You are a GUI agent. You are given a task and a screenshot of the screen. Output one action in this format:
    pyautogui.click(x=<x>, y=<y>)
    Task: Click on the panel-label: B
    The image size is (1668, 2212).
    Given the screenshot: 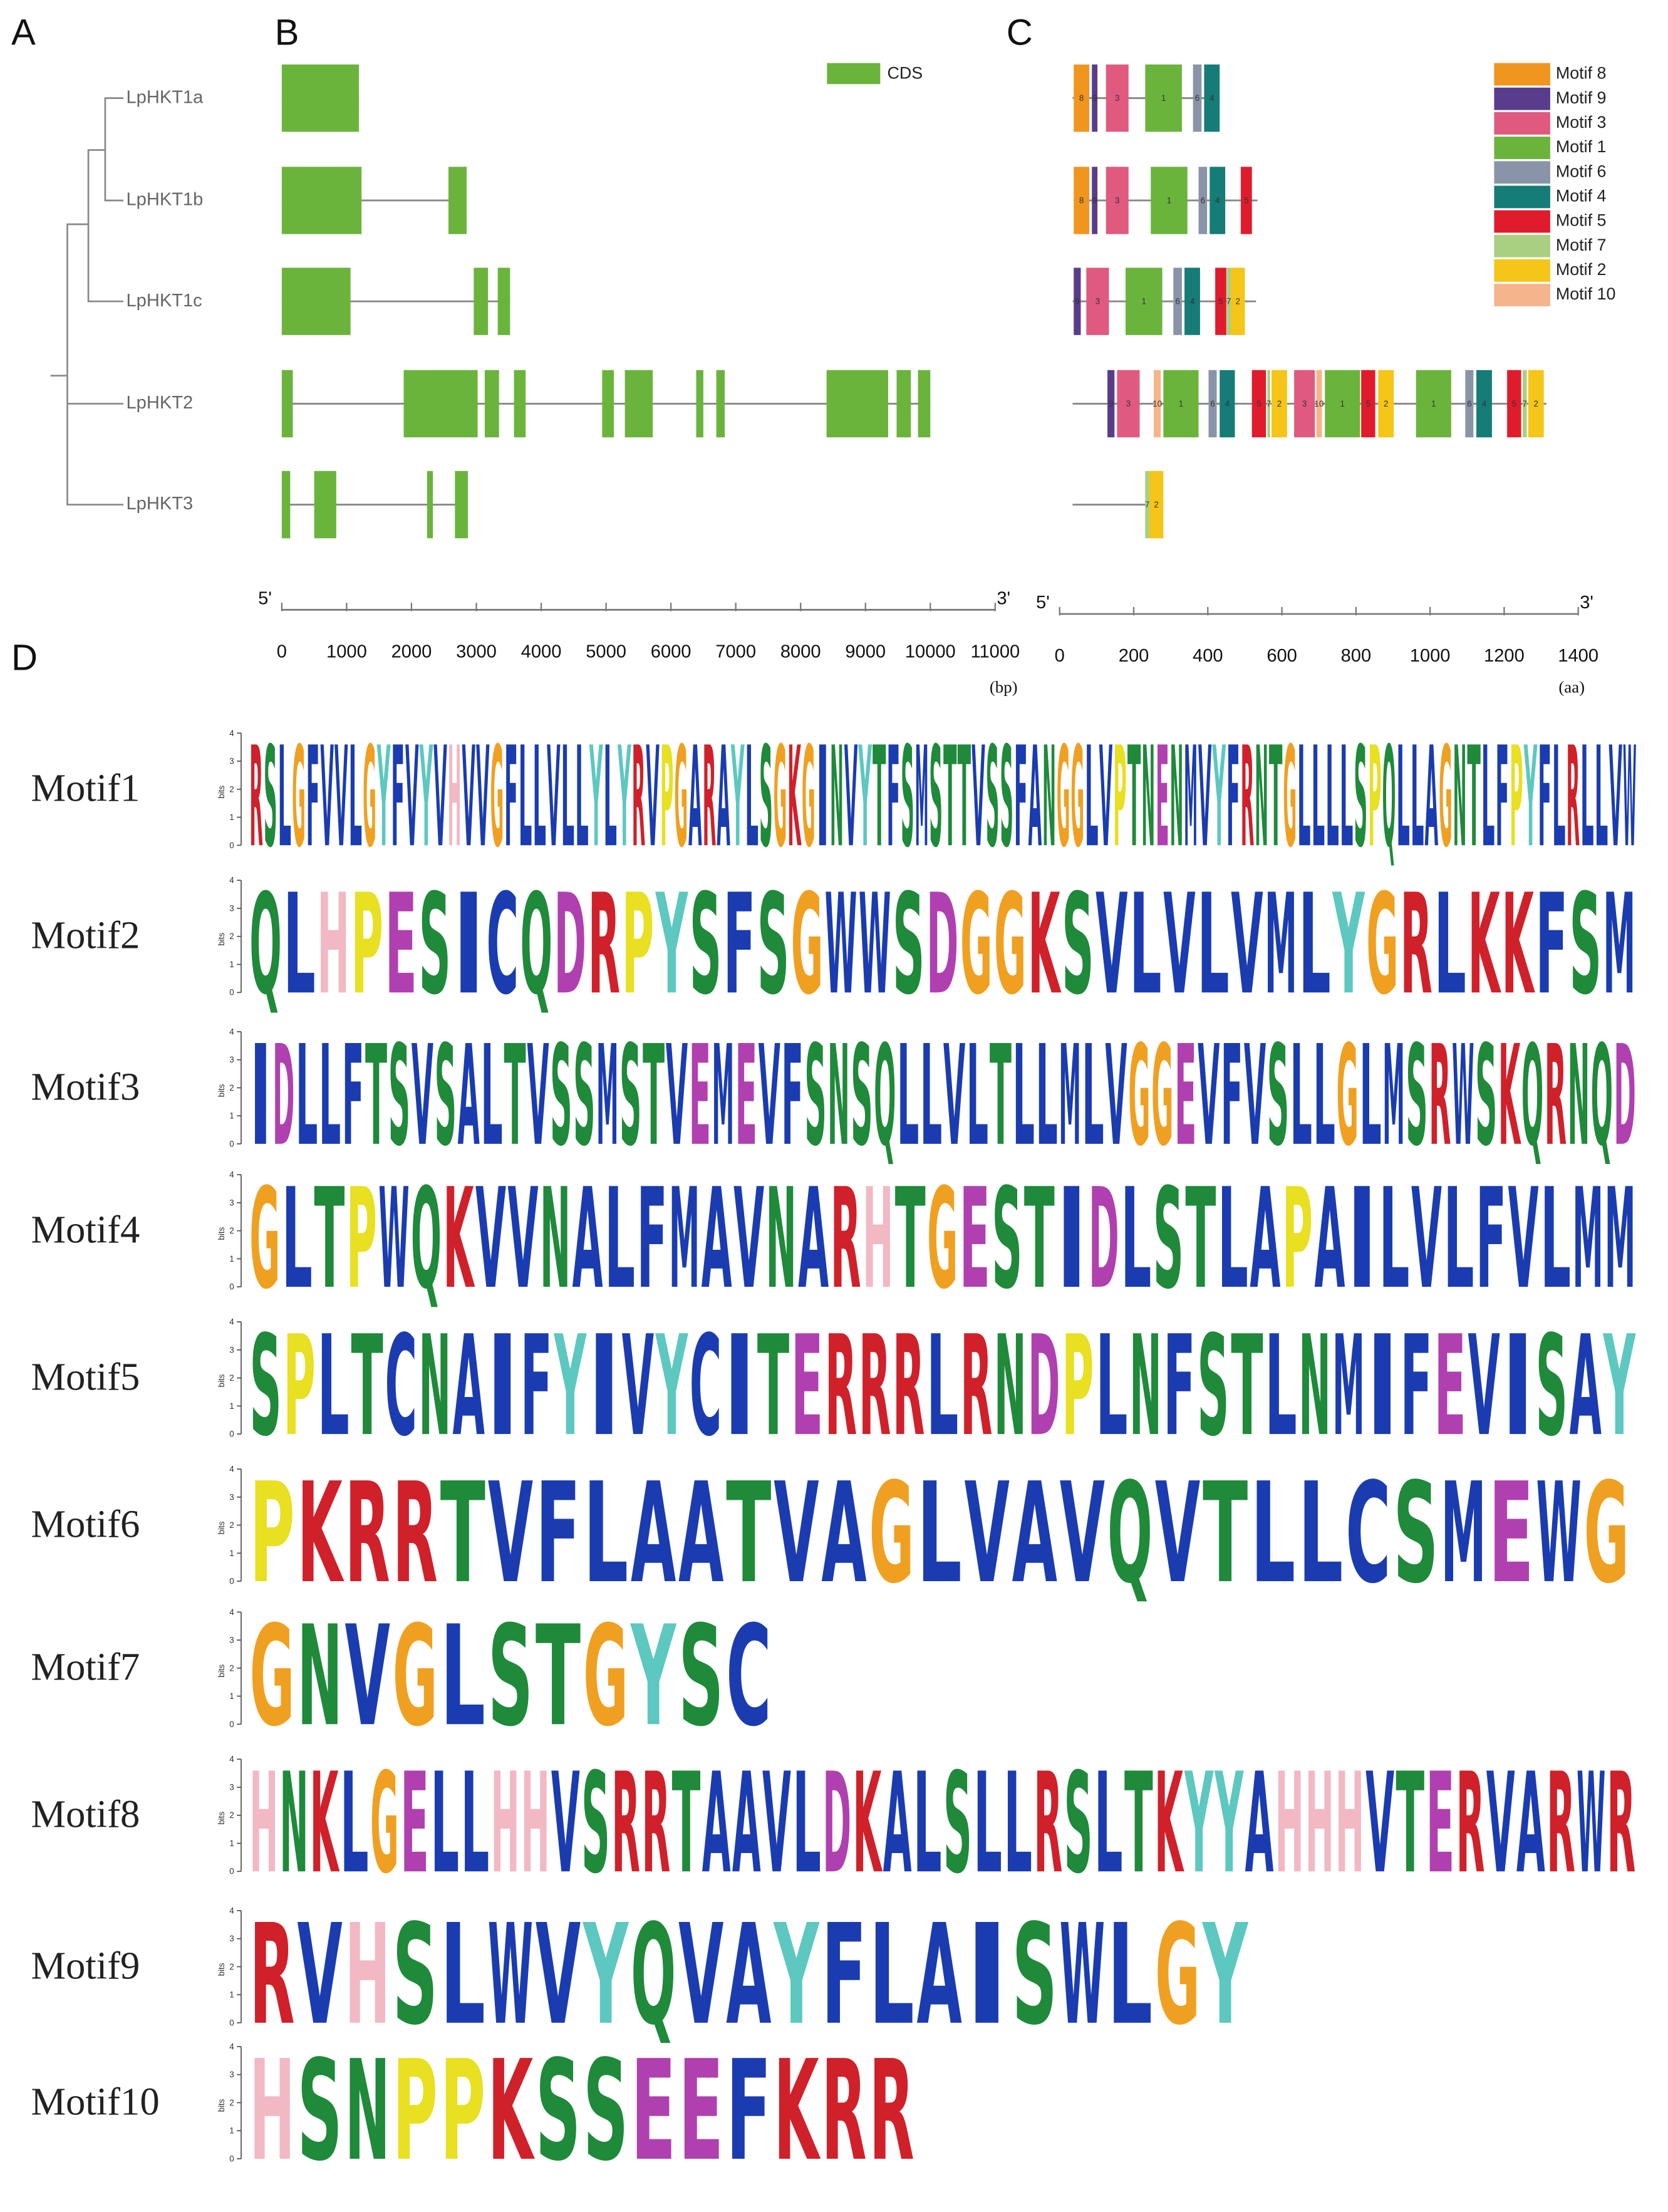 What is the action you would take?
    pyautogui.click(x=287, y=33)
    